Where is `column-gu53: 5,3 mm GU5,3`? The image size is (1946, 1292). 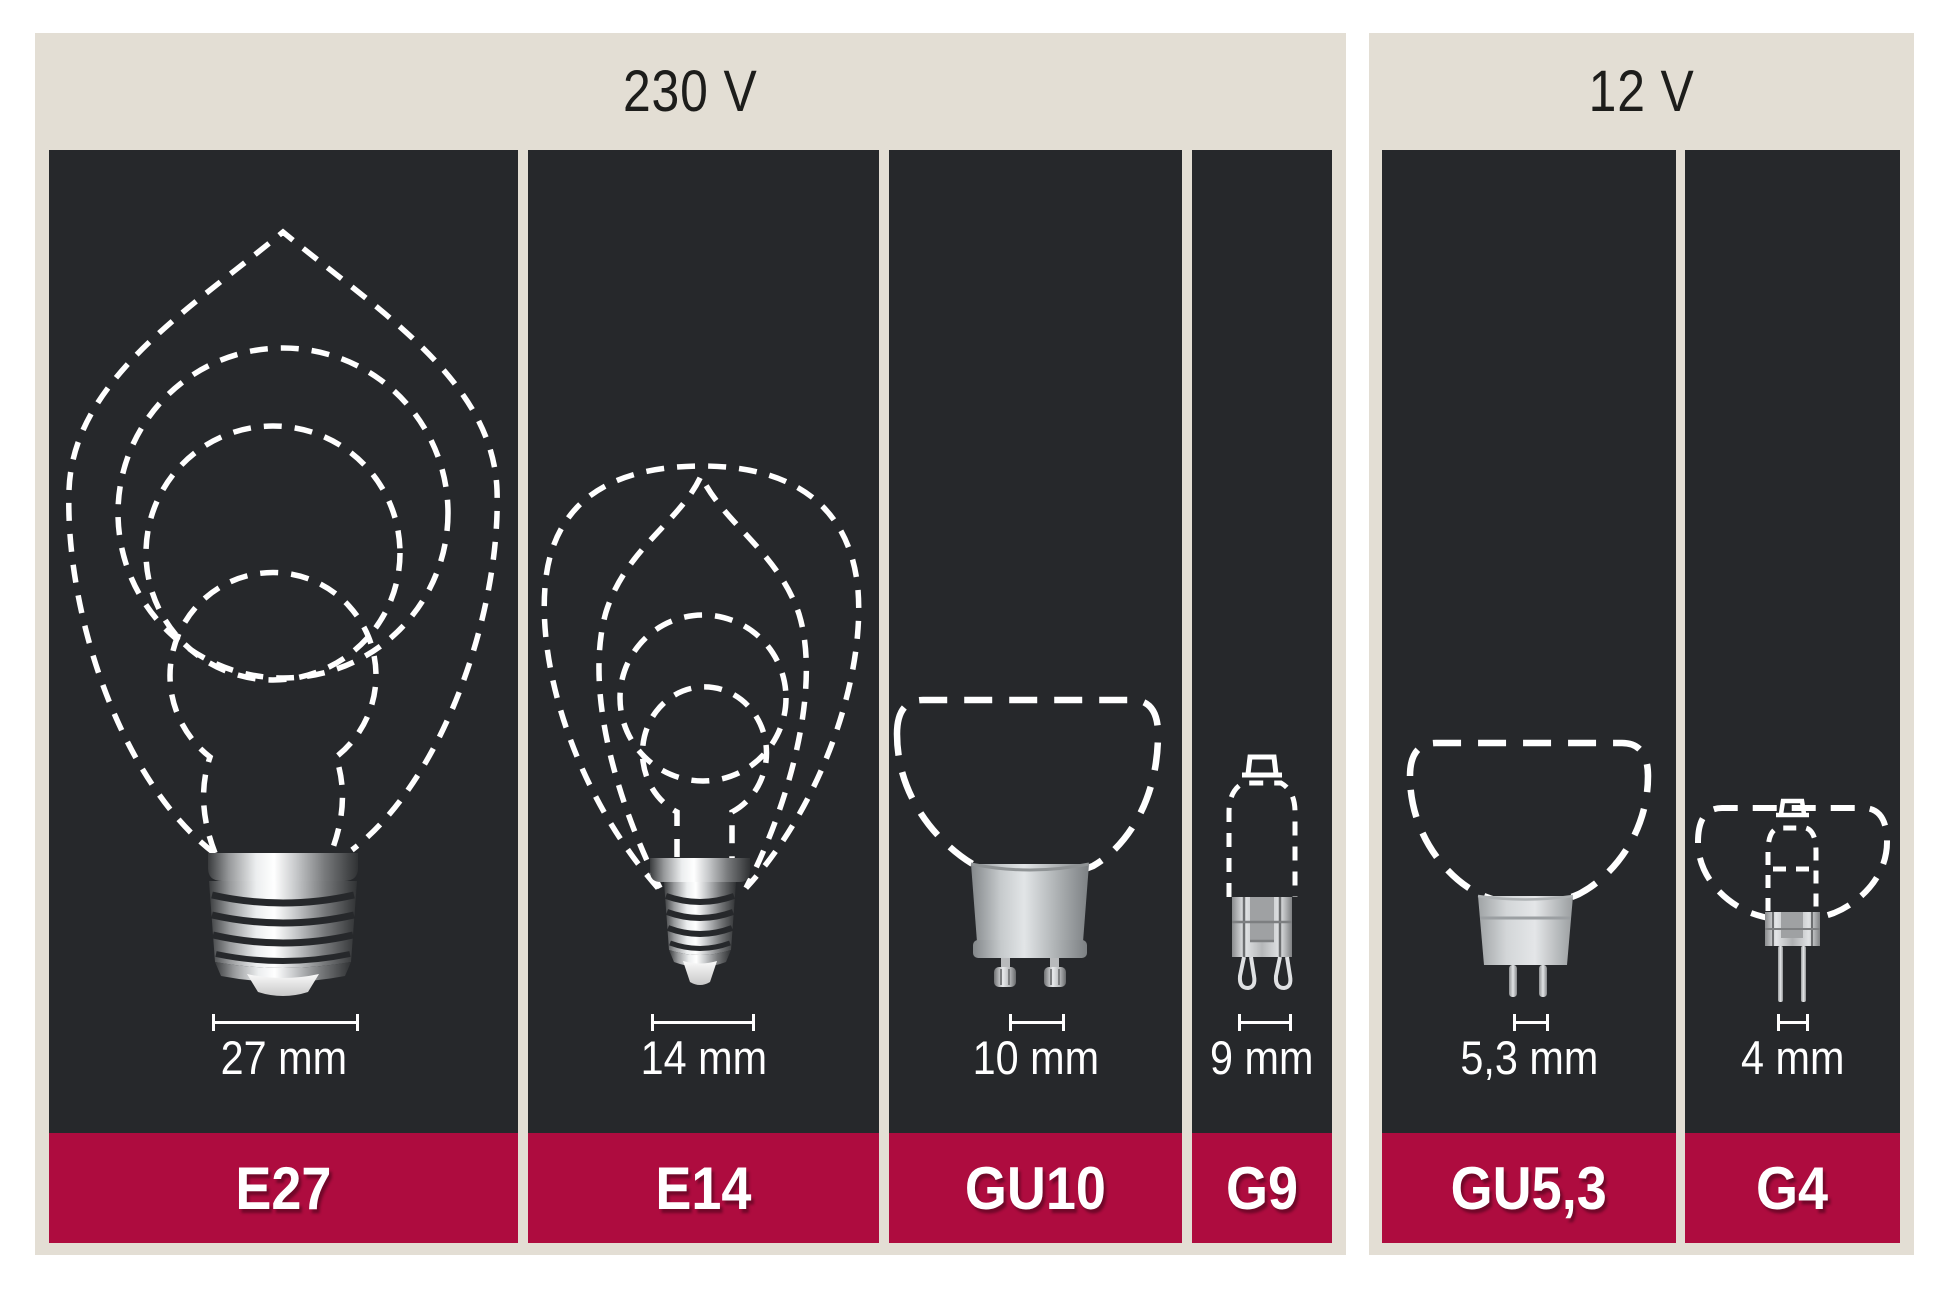
column-gu53: 5,3 mm GU5,3 is located at coordinates (1529, 696).